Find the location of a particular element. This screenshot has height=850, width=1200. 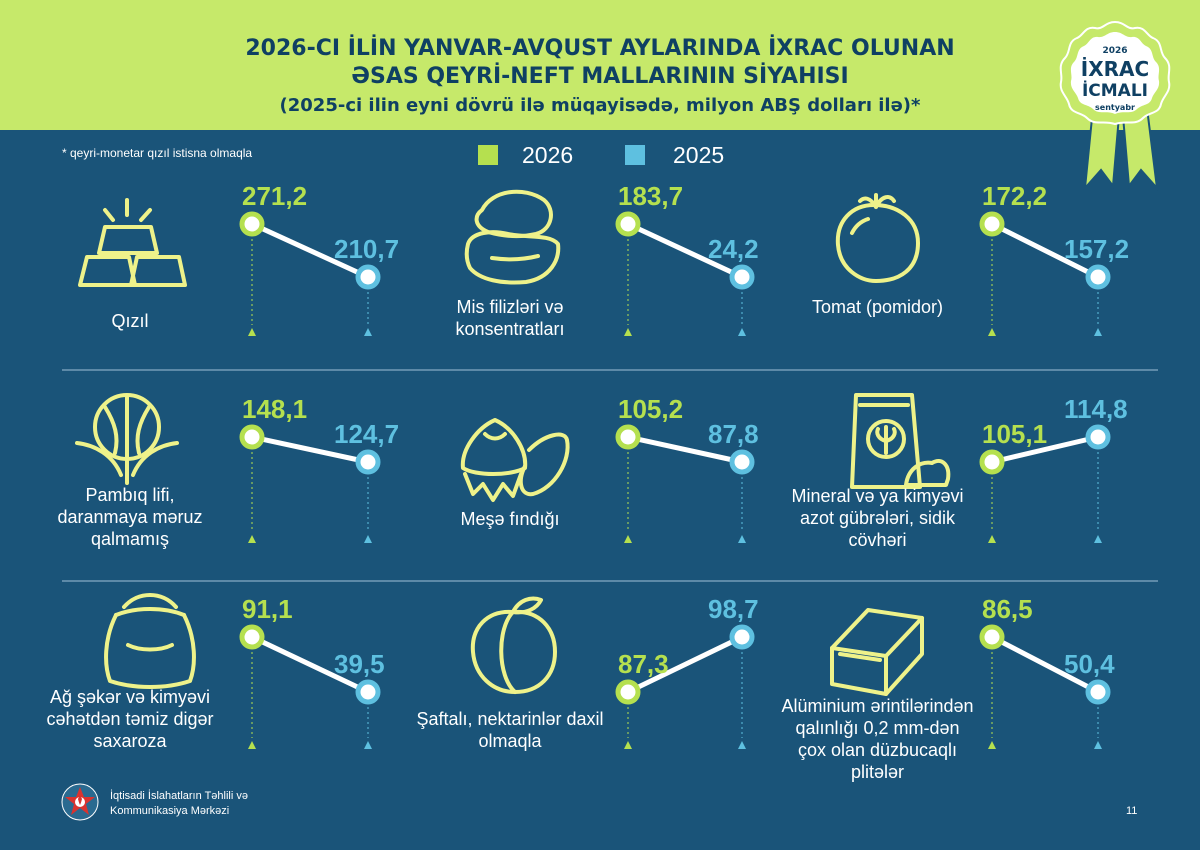

legend-swatch-2025 is located at coordinates (635, 155).